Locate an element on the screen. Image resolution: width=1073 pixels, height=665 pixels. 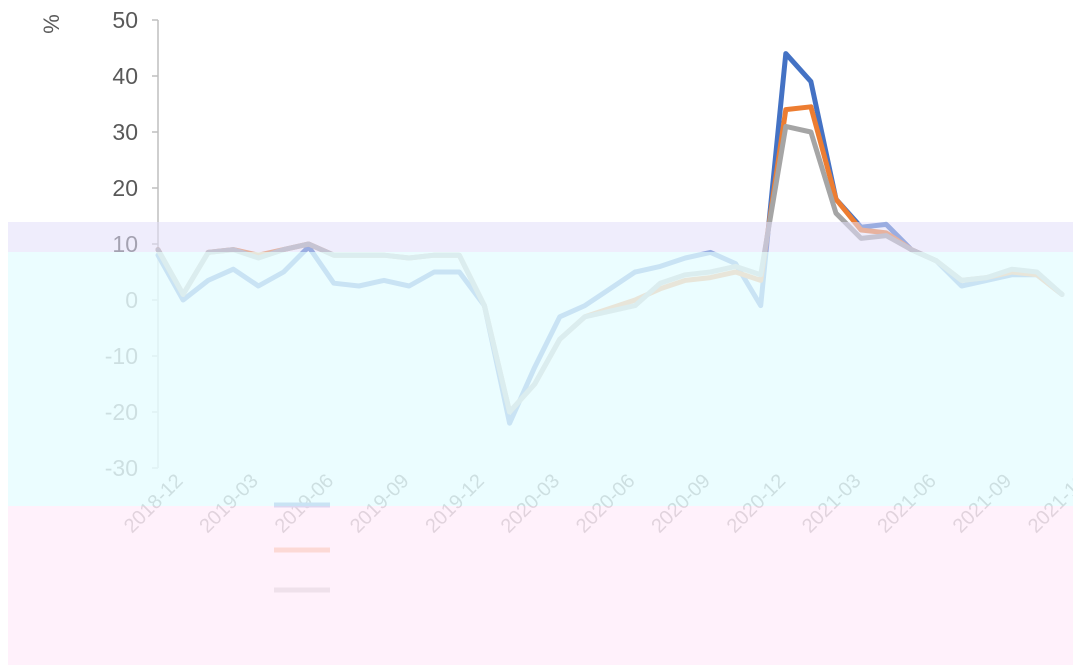
y-tick-label: -10 is located at coordinates (121, 356).